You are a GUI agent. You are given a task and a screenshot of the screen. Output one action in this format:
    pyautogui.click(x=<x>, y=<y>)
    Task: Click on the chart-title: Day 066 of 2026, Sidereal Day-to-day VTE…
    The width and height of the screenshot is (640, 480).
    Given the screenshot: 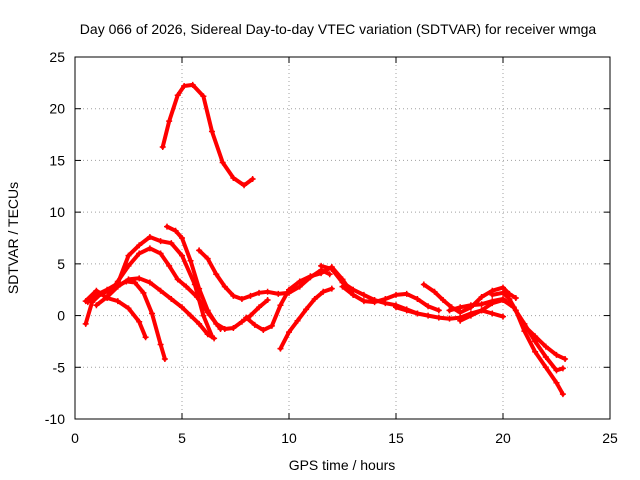 What is the action you would take?
    pyautogui.click(x=338, y=29)
    